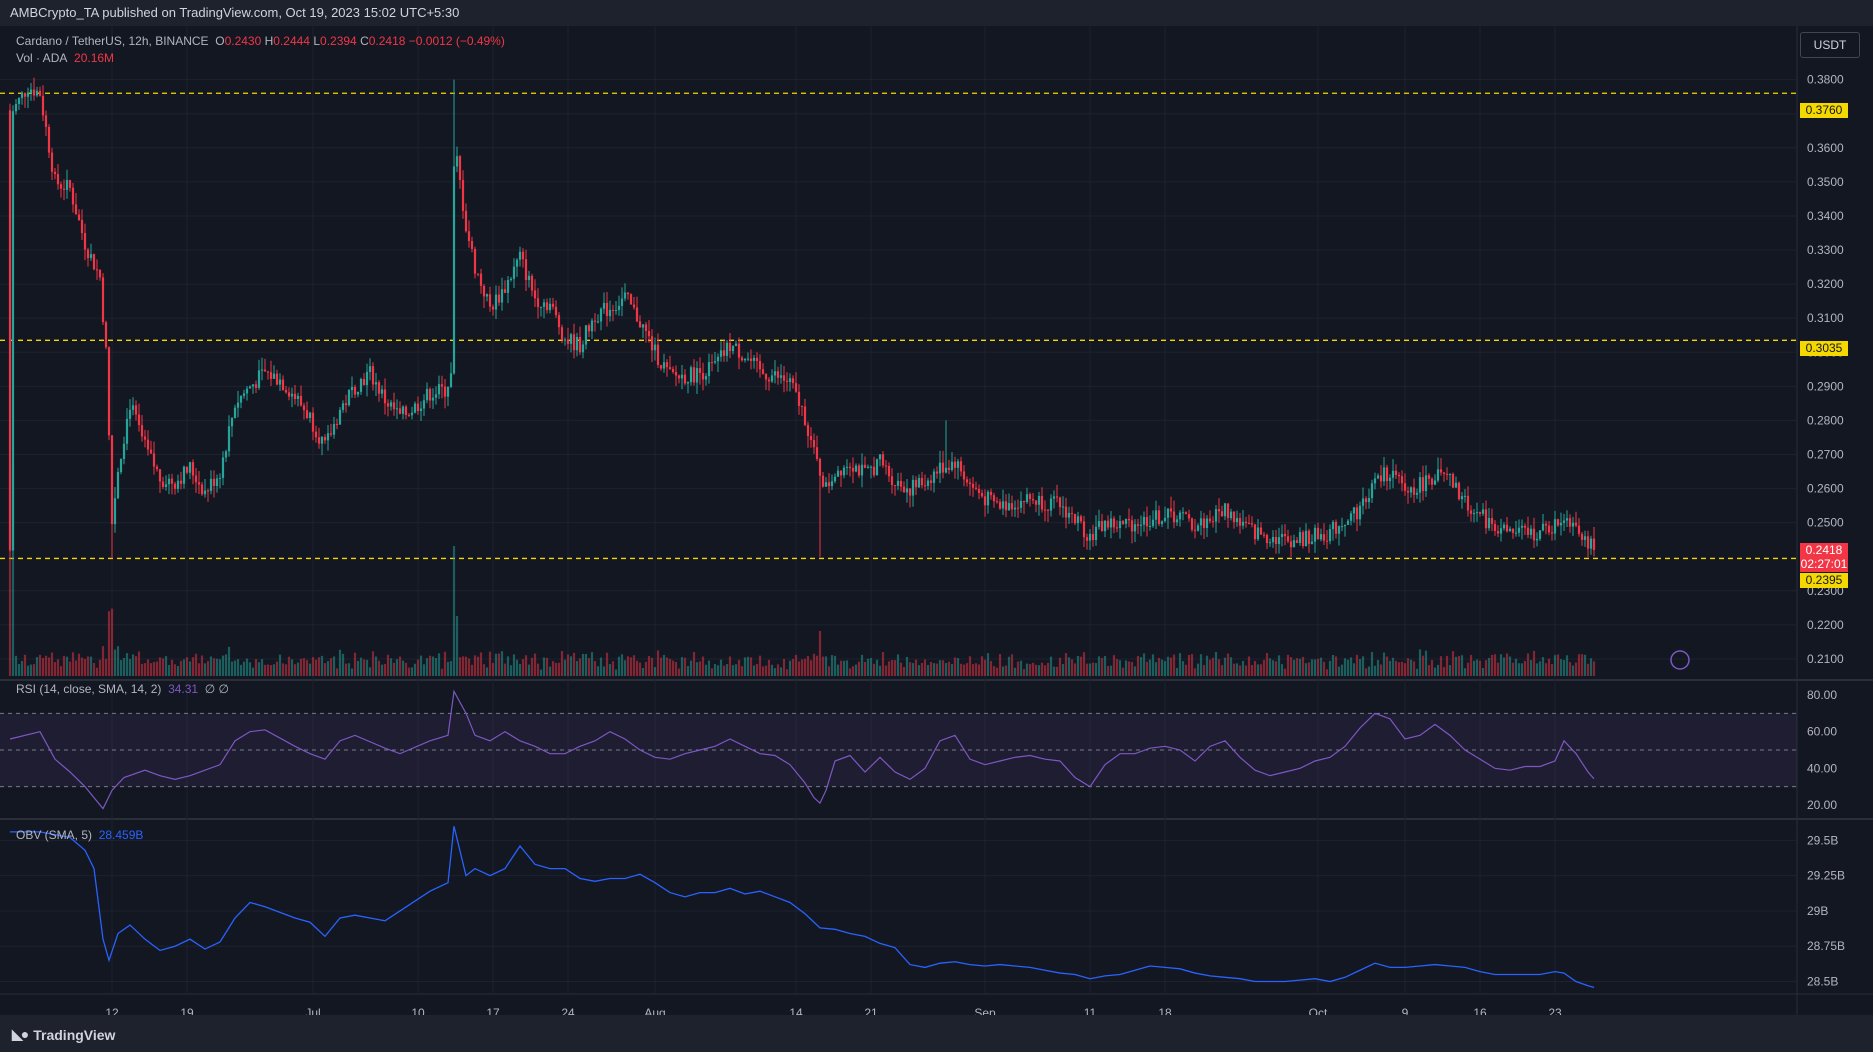 This screenshot has height=1052, width=1873. I want to click on obv-label: OBV (SMA, 5), so click(54, 835).